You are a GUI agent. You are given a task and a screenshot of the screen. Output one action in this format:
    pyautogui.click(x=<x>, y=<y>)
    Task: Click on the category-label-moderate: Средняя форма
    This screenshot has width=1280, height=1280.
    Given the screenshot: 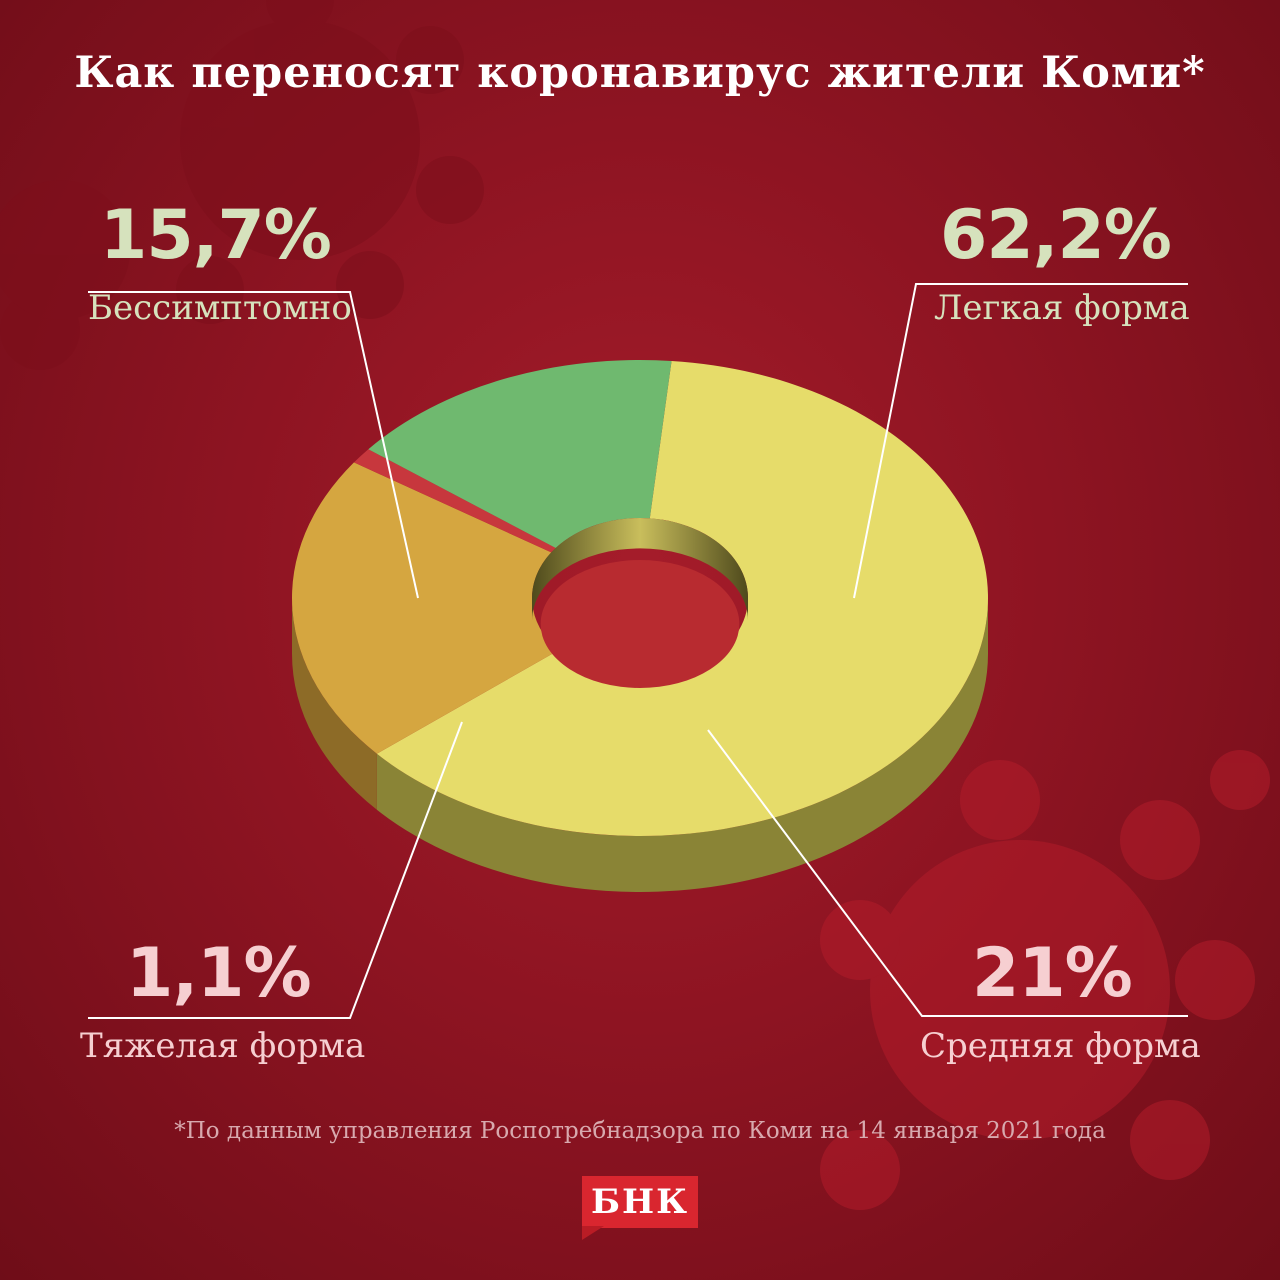 What is the action you would take?
    pyautogui.click(x=1060, y=1046)
    